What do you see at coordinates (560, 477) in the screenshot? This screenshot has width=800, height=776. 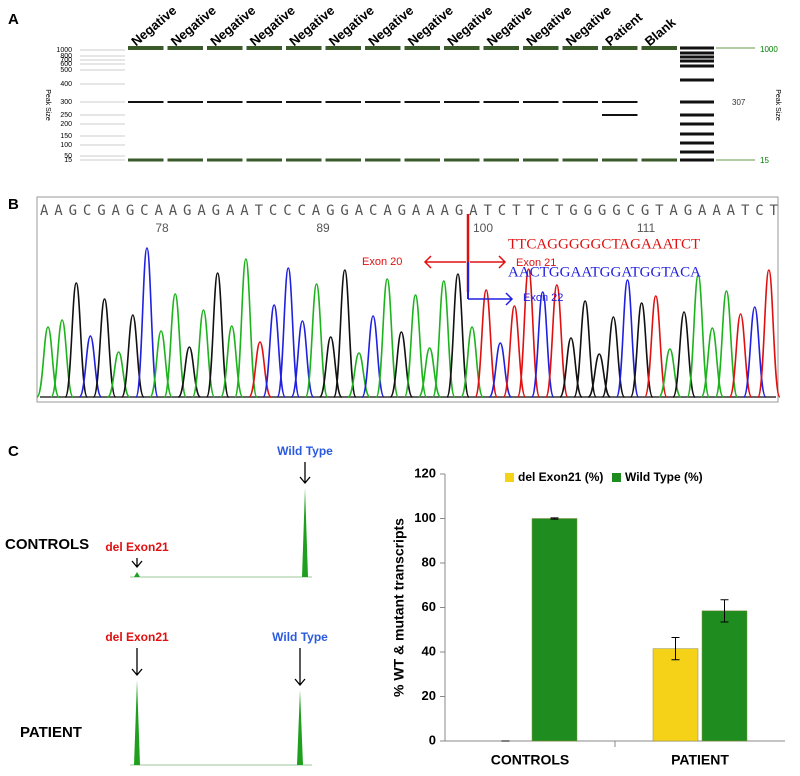 I see `legend-label: del Exon21 (%)` at bounding box center [560, 477].